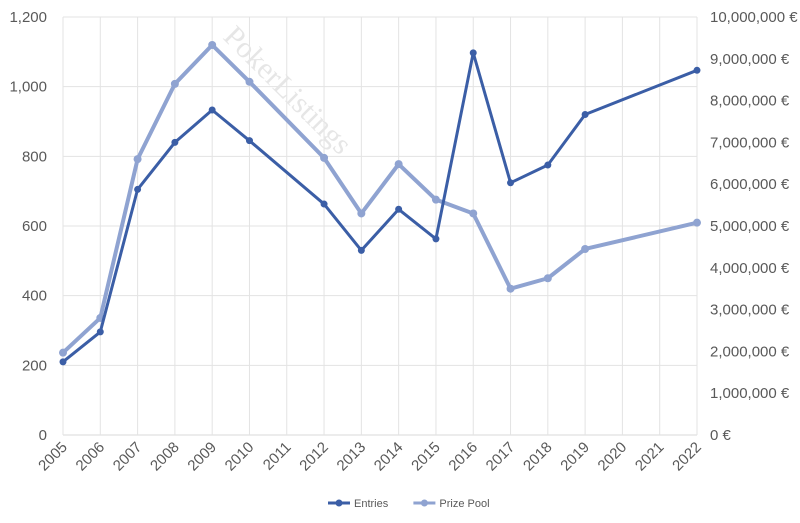 The image size is (800, 523). What do you see at coordinates (240, 457) in the screenshot?
I see `x-tick-label: 2010` at bounding box center [240, 457].